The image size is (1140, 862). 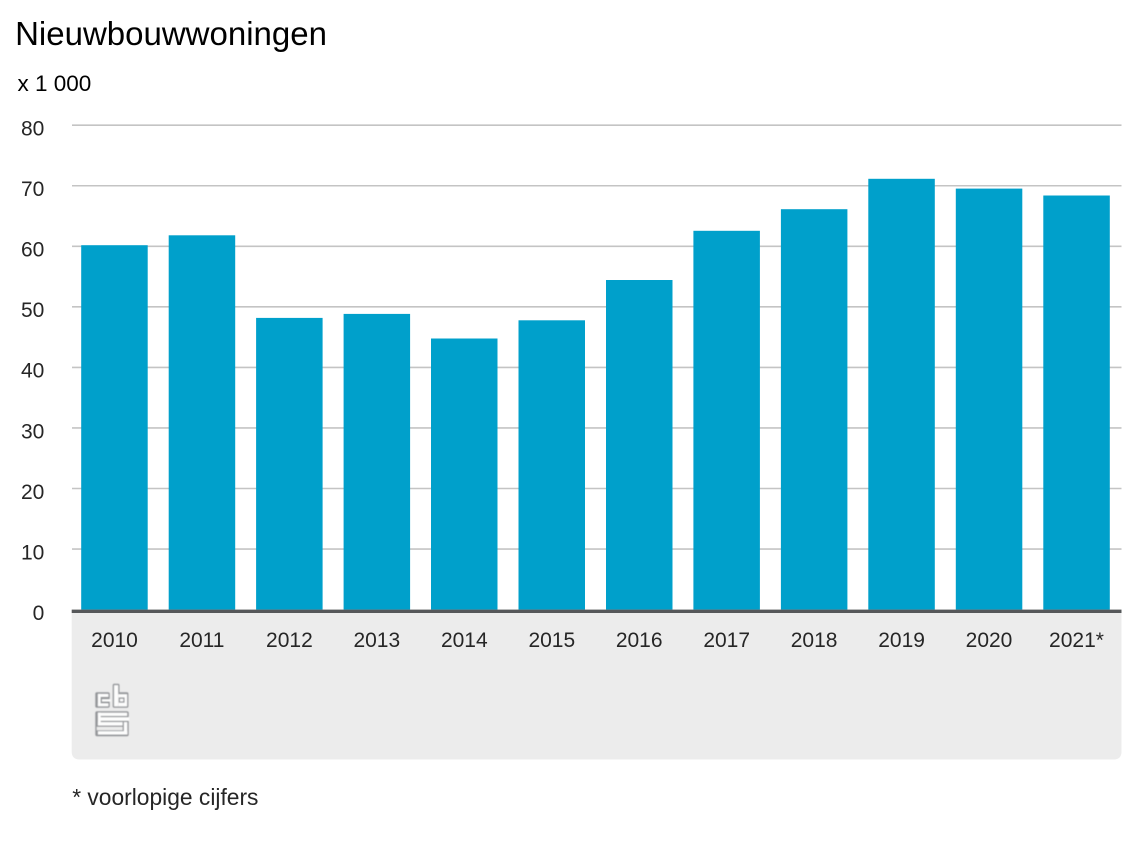 What do you see at coordinates (171, 33) in the screenshot?
I see `svg-text: Nieuwbouwwoningen` at bounding box center [171, 33].